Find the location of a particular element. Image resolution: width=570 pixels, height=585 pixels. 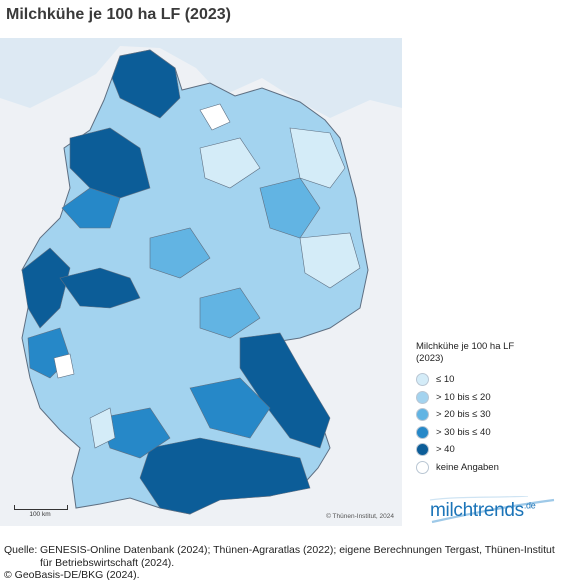

legend-item: > 20 bis ≤ 30 is located at coordinates (491, 414).